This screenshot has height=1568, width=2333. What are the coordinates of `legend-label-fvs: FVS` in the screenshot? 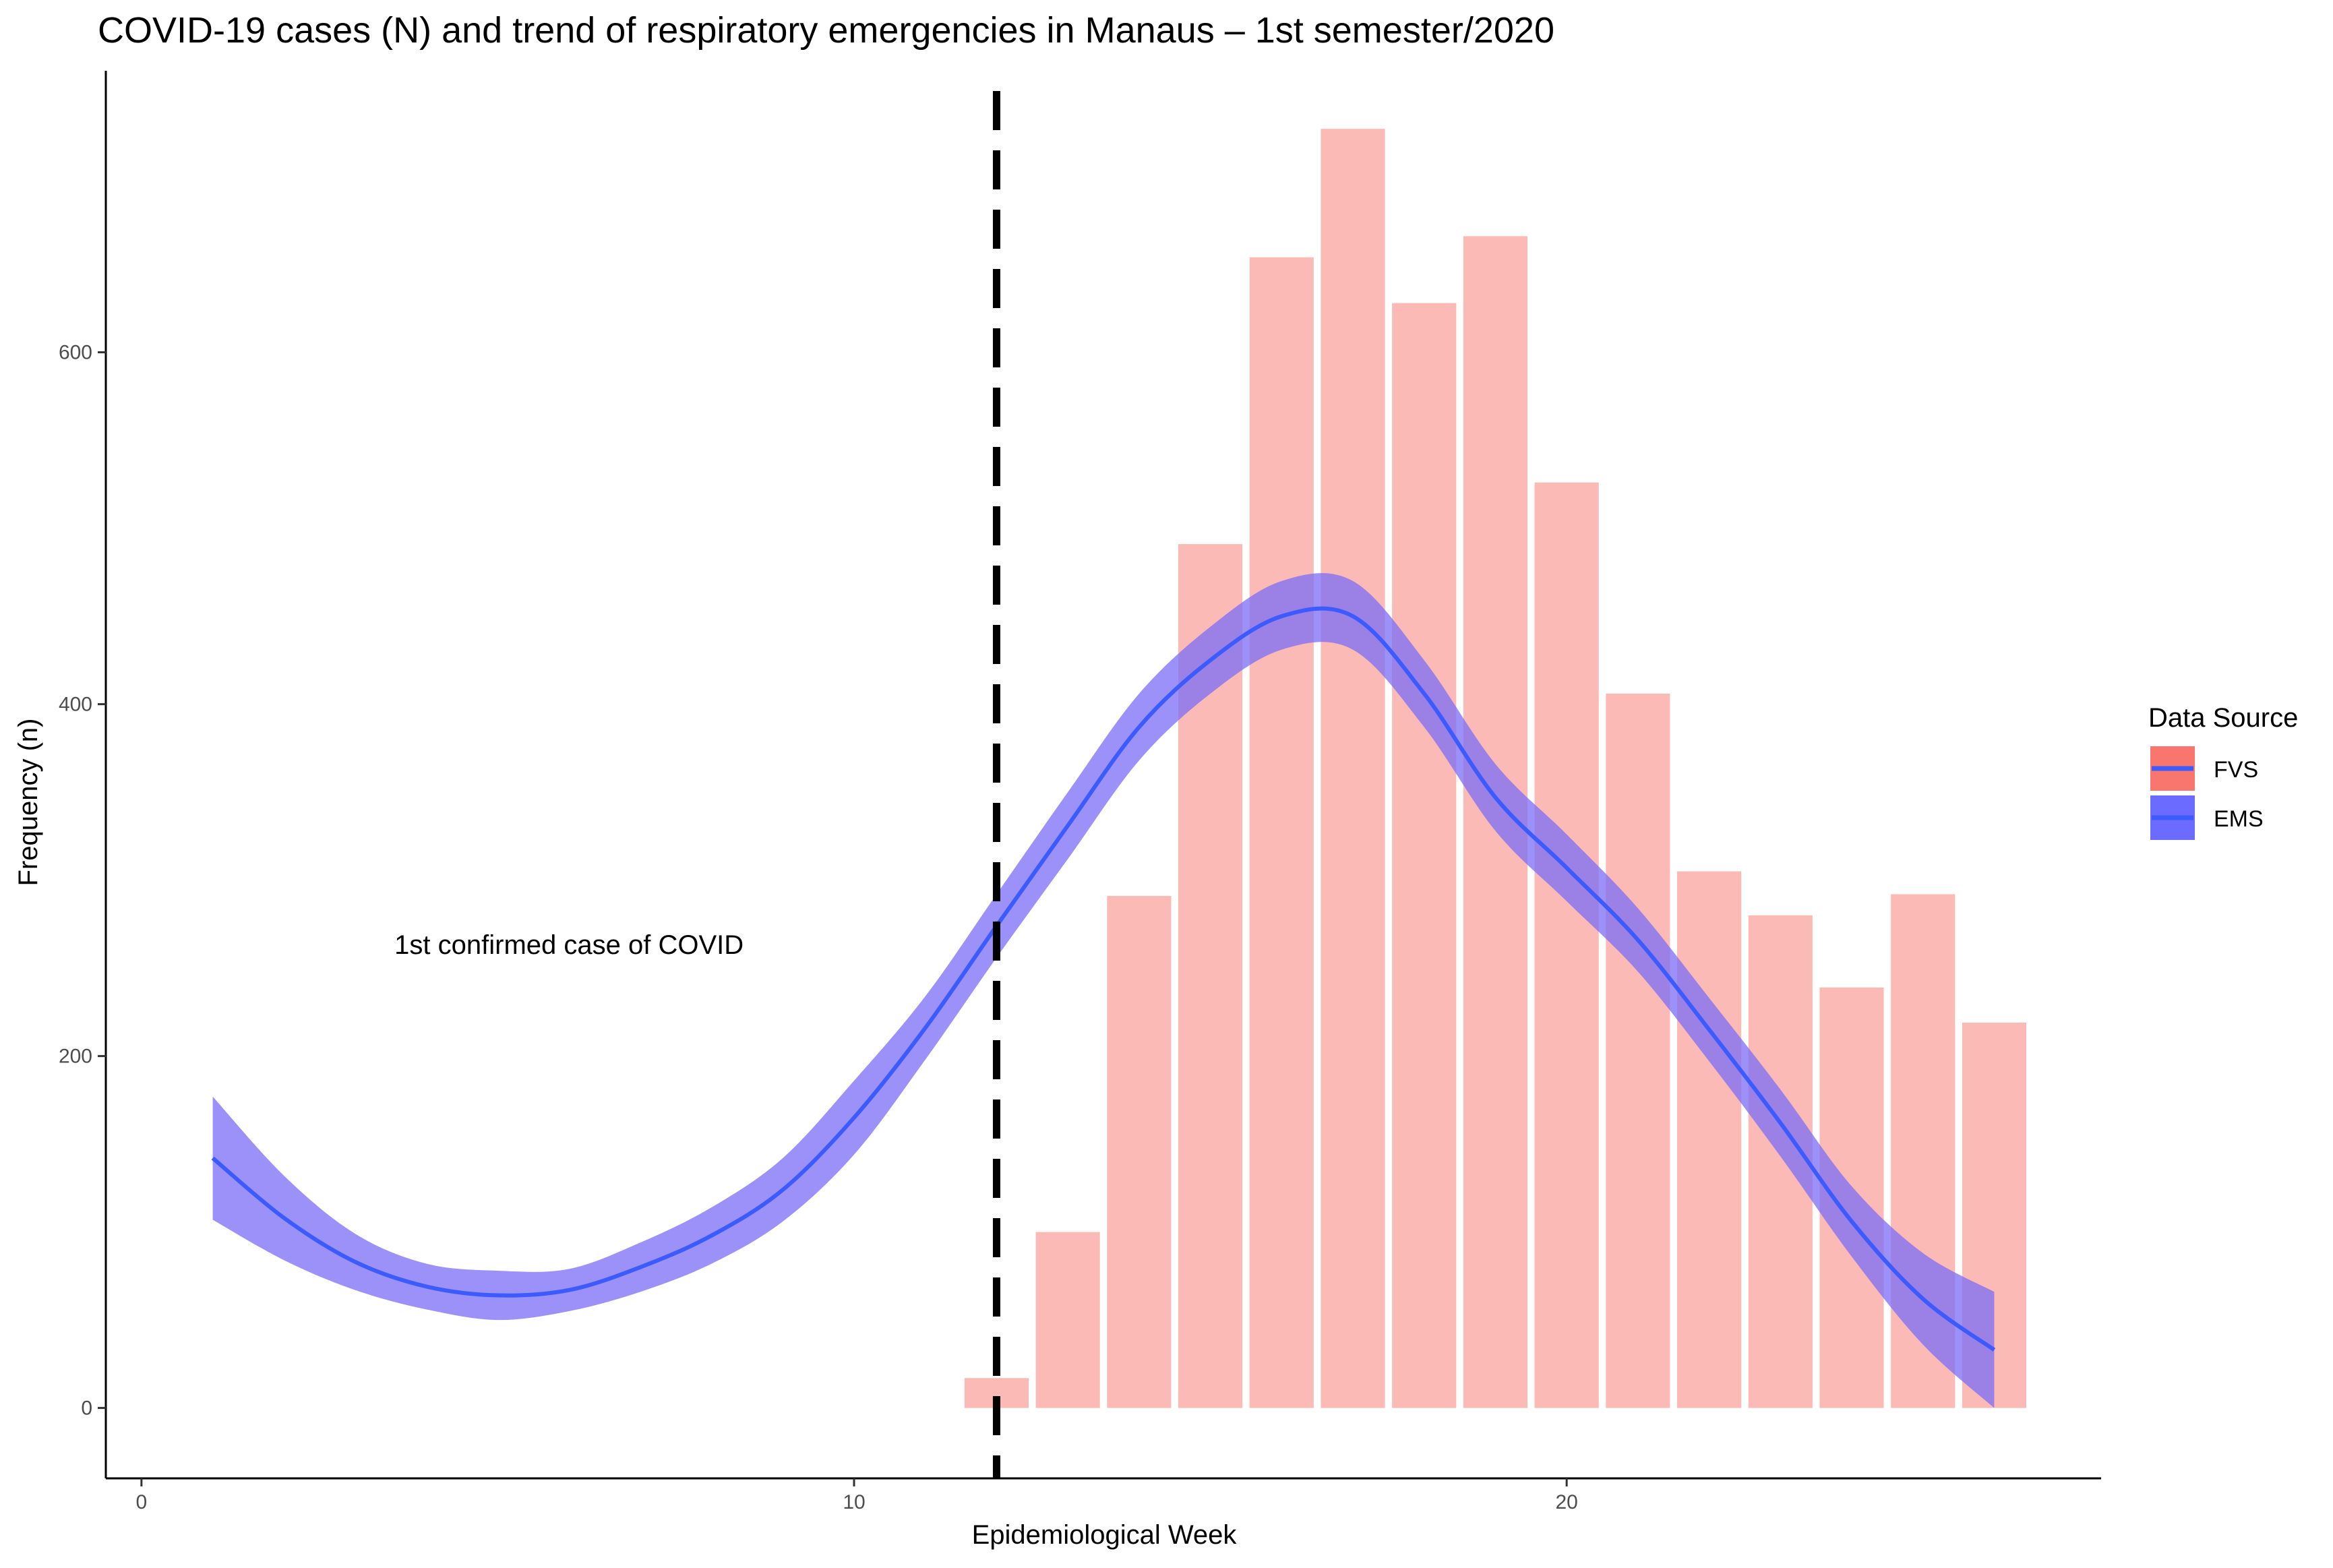 It's located at (2236, 770).